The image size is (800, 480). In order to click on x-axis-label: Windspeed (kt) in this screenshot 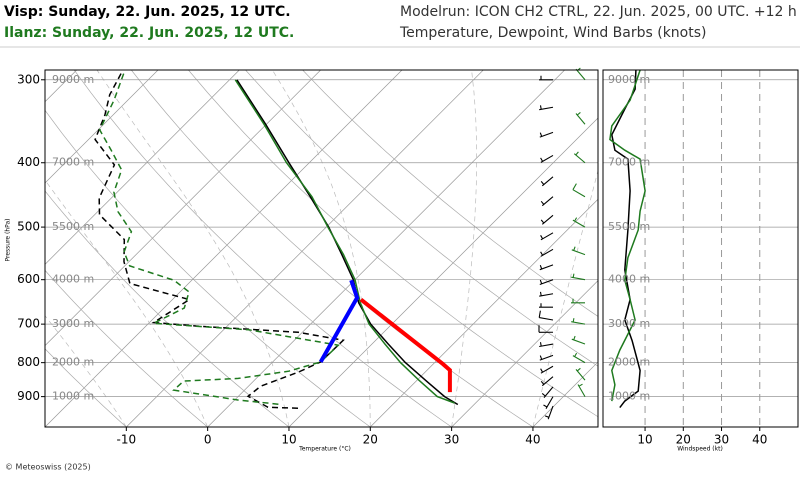, I will do `click(700, 449)`.